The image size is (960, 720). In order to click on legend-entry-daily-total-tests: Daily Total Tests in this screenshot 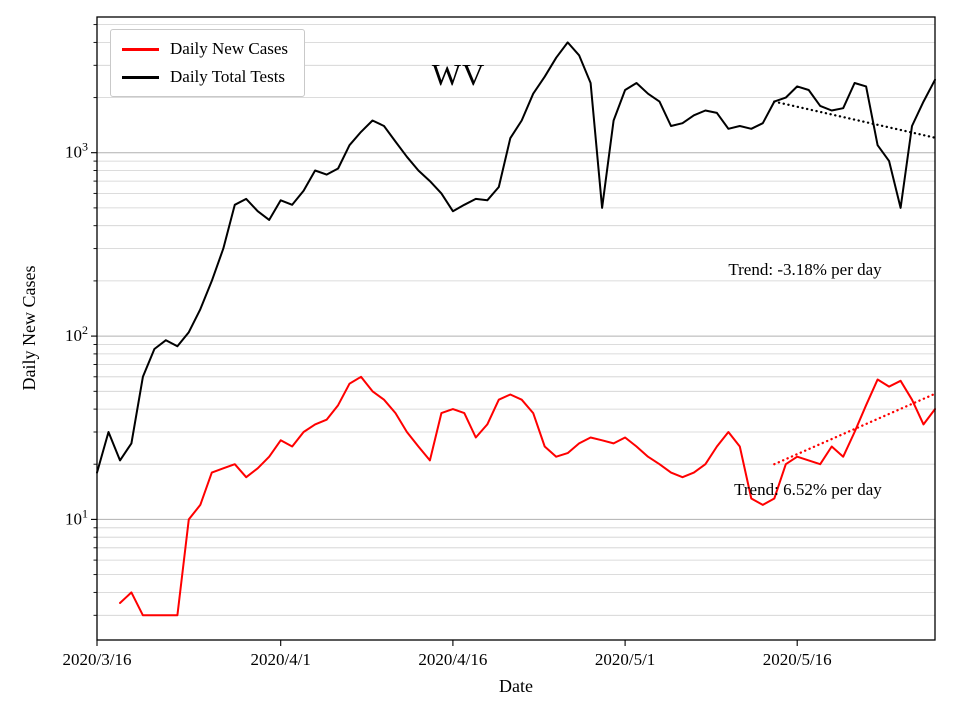, I will do `click(205, 76)`.